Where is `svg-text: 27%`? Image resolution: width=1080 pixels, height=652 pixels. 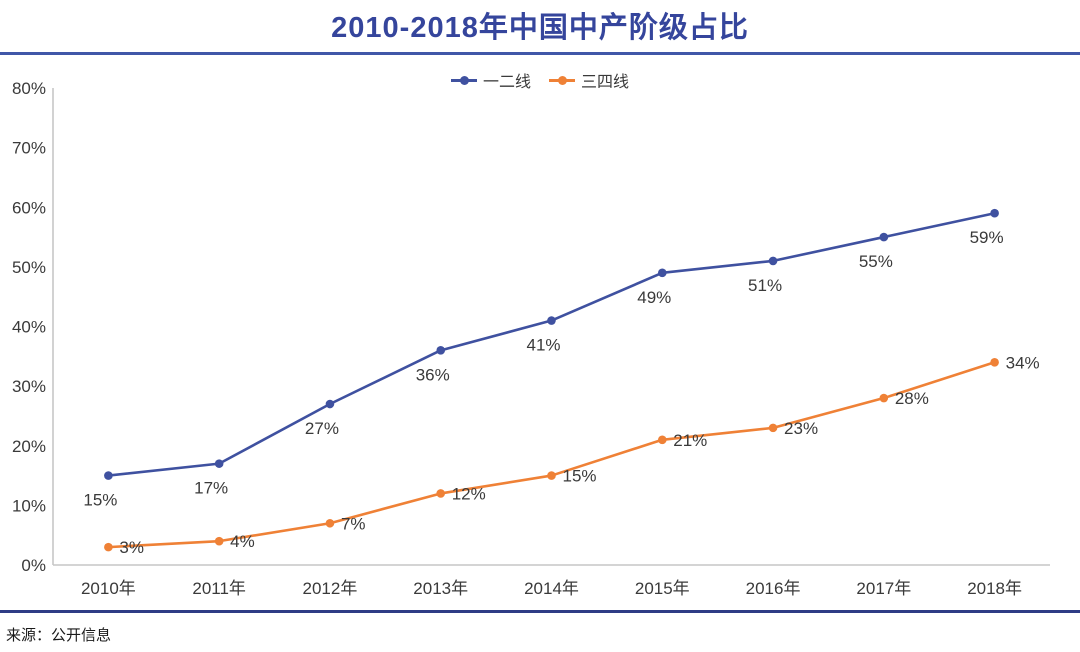 svg-text: 27% is located at coordinates (322, 428).